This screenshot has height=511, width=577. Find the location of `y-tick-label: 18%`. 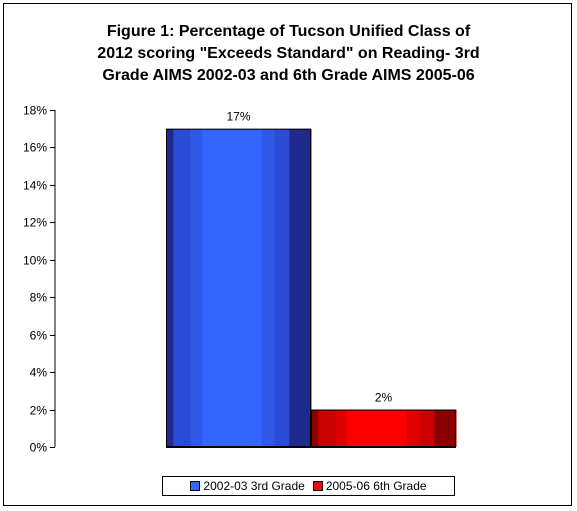

y-tick-label: 18% is located at coordinates (35, 111).